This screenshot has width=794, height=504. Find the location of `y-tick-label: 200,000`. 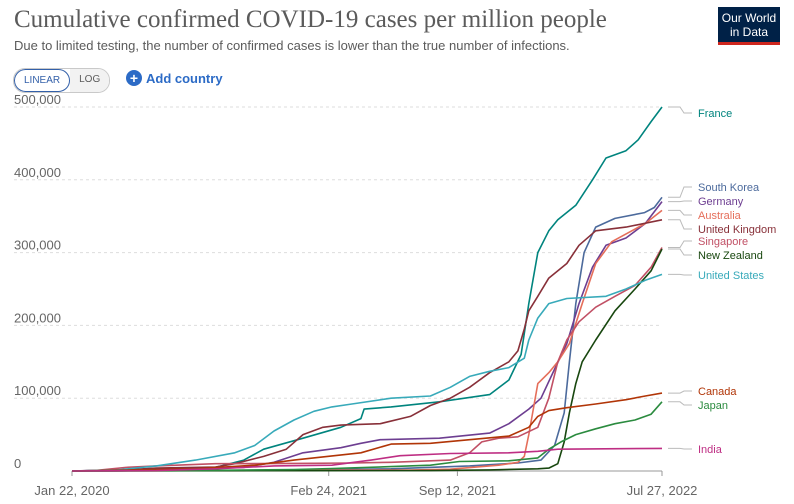

y-tick-label: 200,000 is located at coordinates (37, 317).